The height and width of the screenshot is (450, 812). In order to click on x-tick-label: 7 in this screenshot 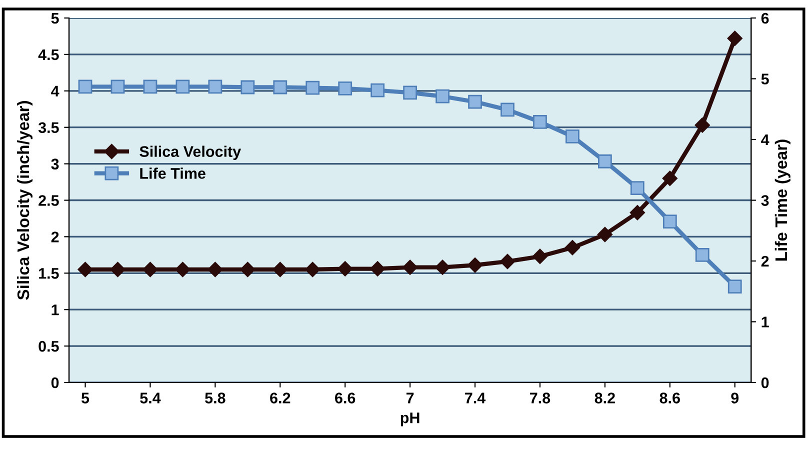, I will do `click(410, 398)`.